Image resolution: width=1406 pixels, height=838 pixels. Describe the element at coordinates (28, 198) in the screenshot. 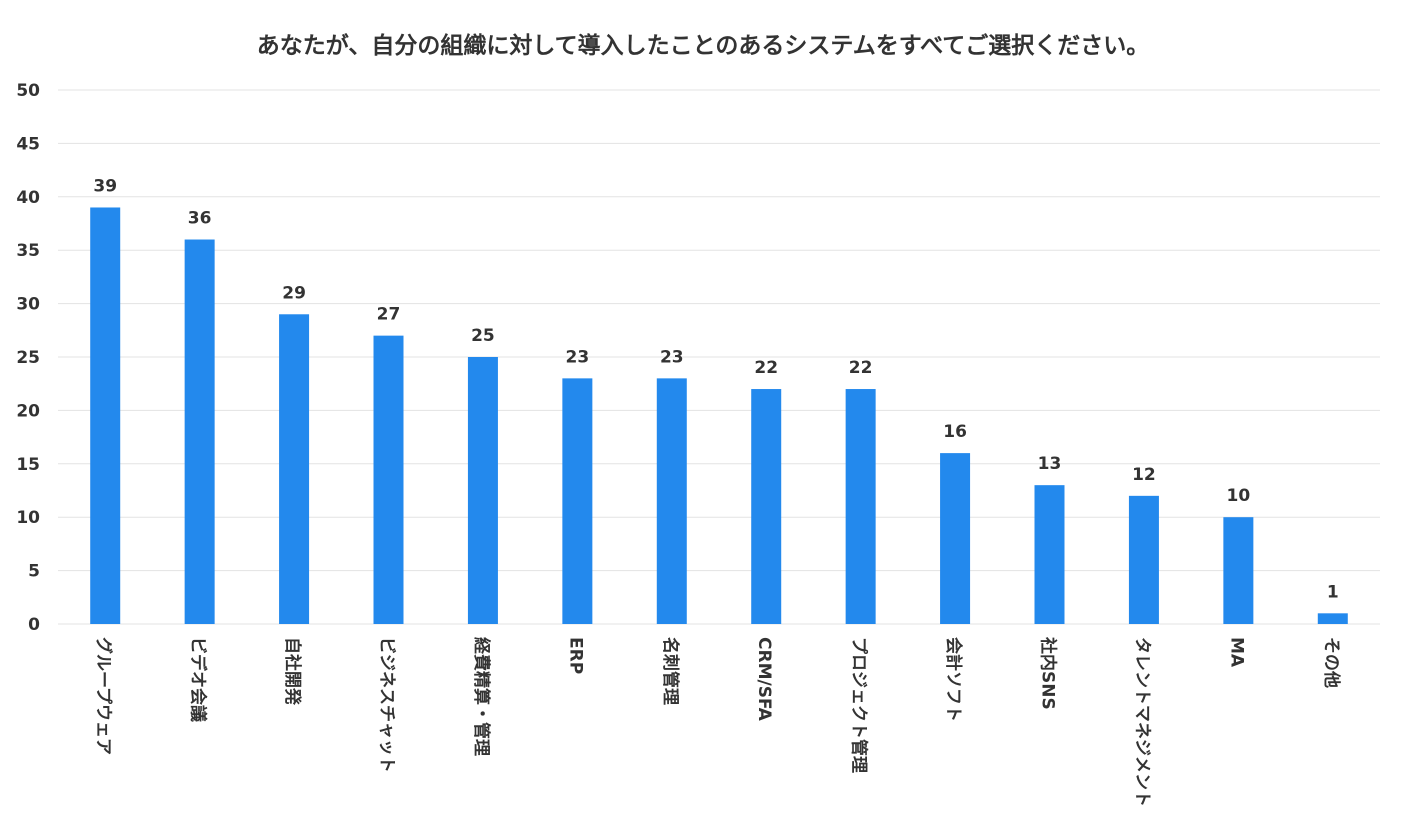

I see `y-tick-label: 40` at that location.